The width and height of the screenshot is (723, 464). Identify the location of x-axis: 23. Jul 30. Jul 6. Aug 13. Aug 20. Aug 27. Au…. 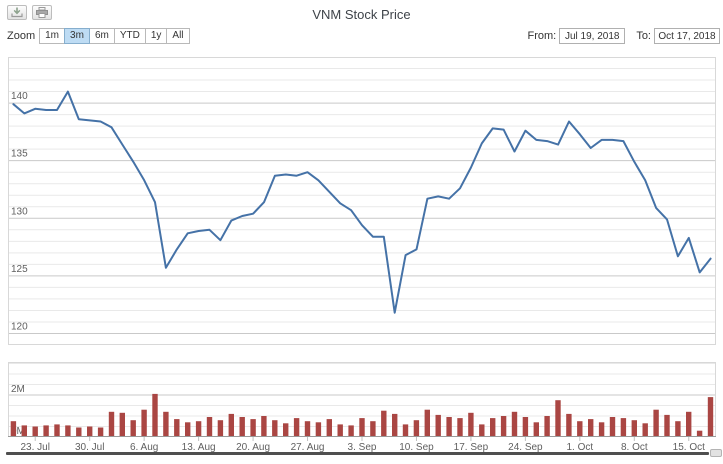
(361, 445).